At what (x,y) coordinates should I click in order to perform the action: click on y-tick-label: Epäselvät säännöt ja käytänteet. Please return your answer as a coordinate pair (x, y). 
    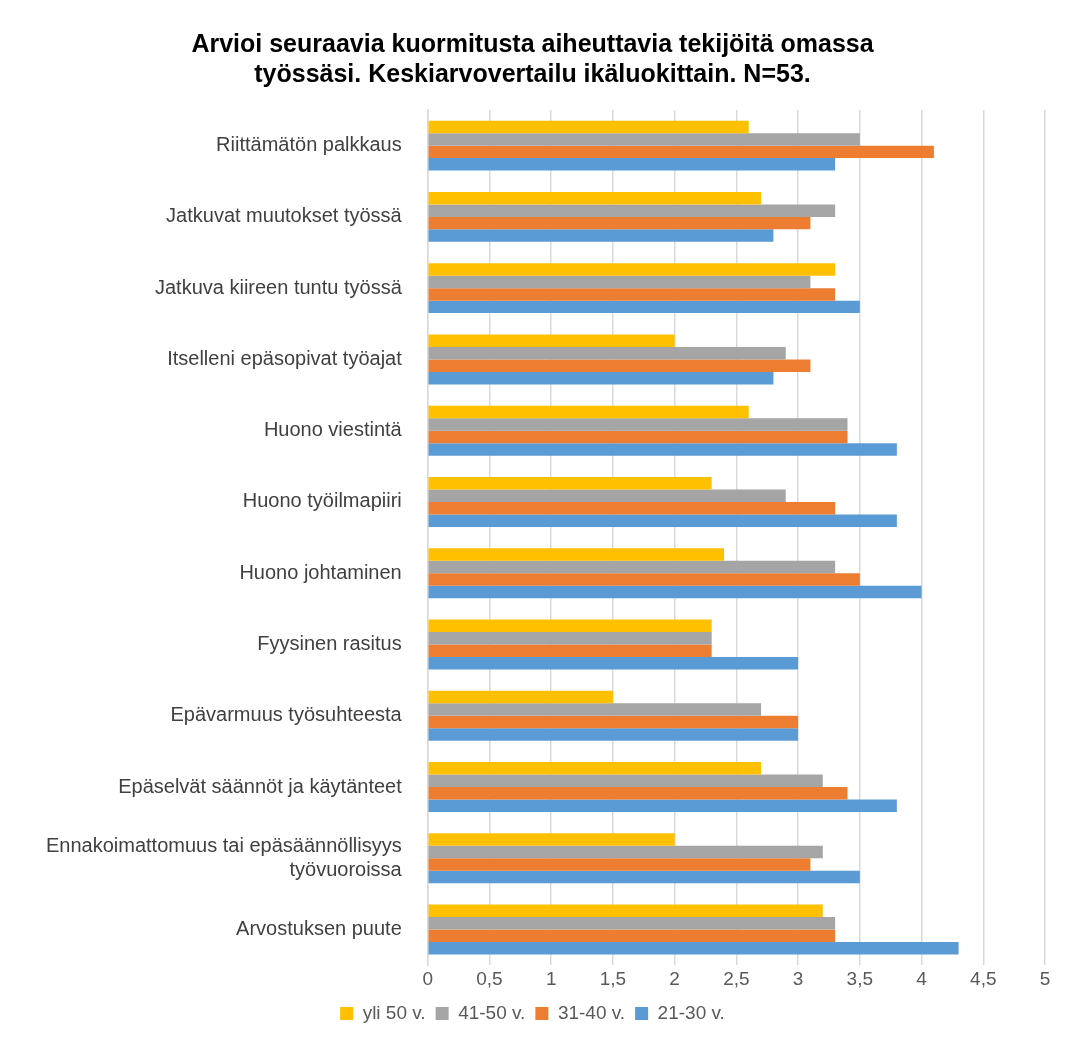
    Looking at the image, I should click on (260, 785).